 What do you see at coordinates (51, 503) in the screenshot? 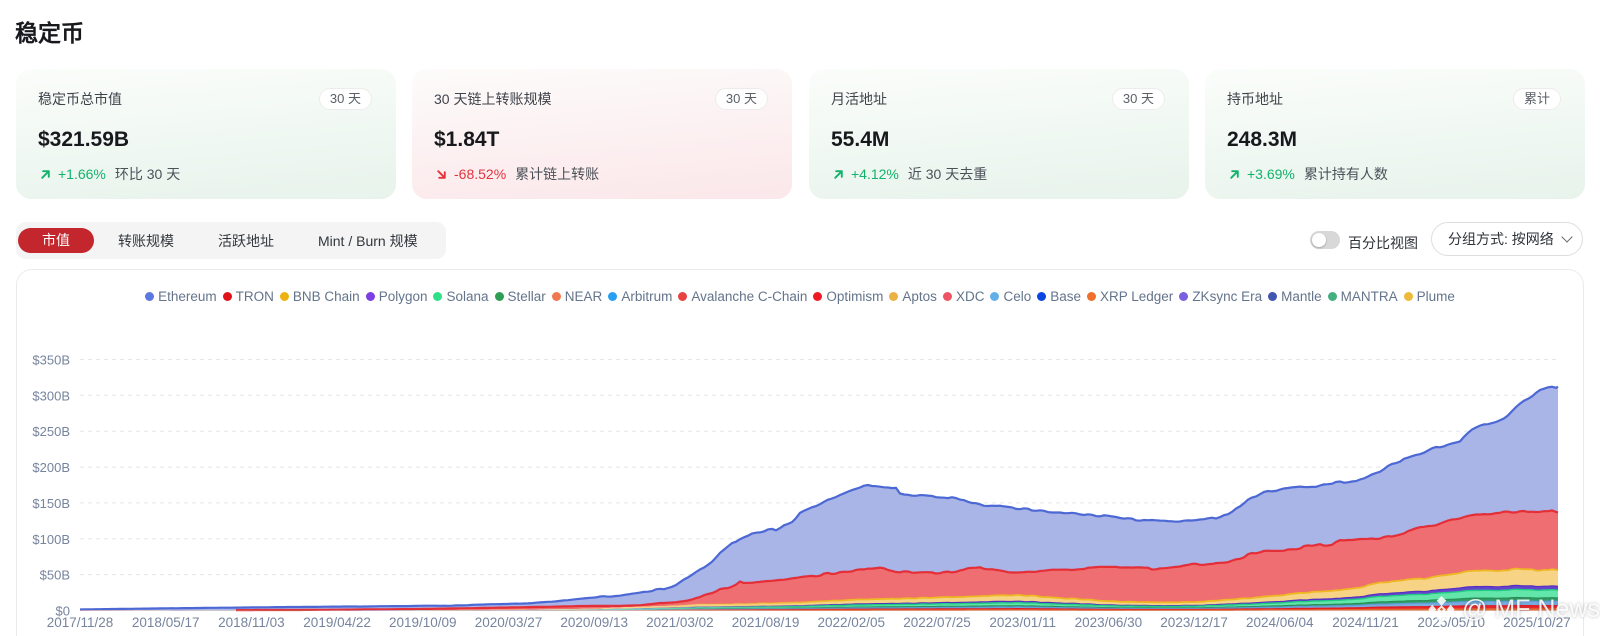
I see `svg-text: $150B` at bounding box center [51, 503].